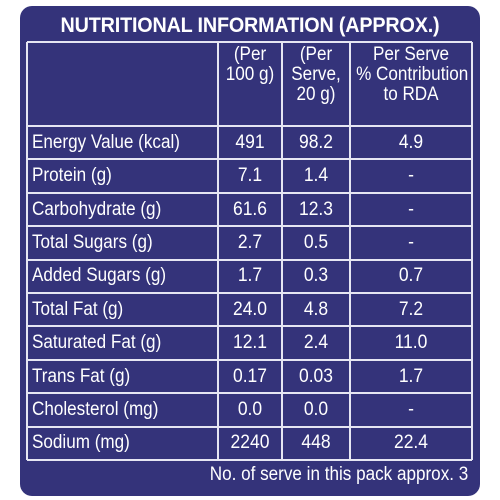 The image size is (500, 500). Describe the element at coordinates (411, 276) in the screenshot. I see `rda-value: 0.7` at that location.